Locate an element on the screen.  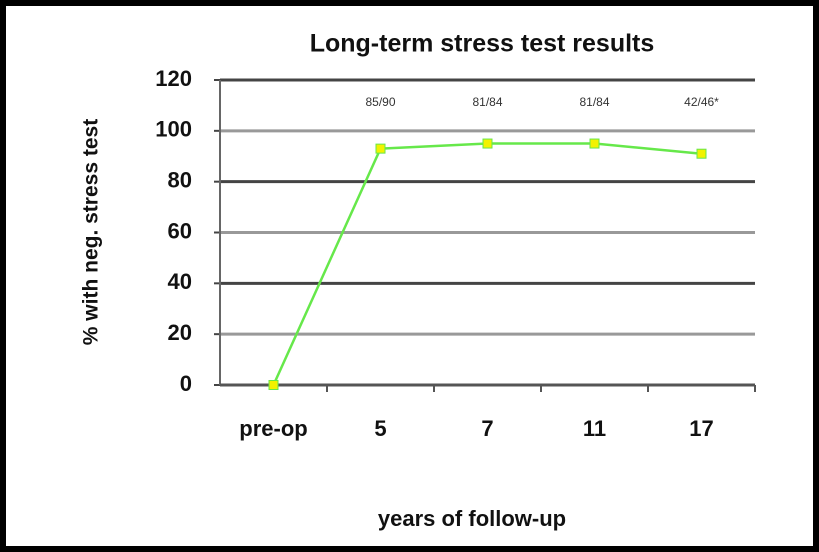
y-tick-label: 80 is located at coordinates (180, 179).